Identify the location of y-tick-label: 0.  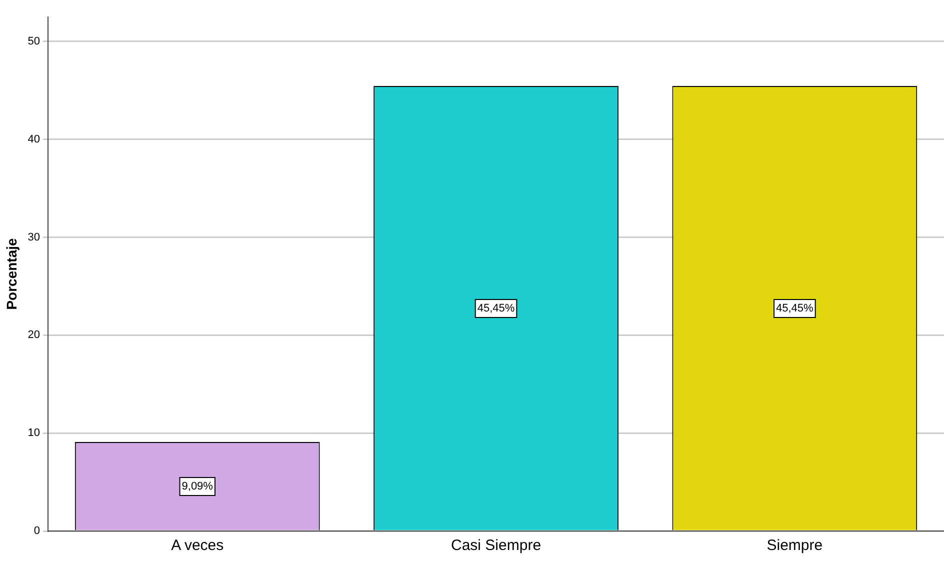
(37, 531).